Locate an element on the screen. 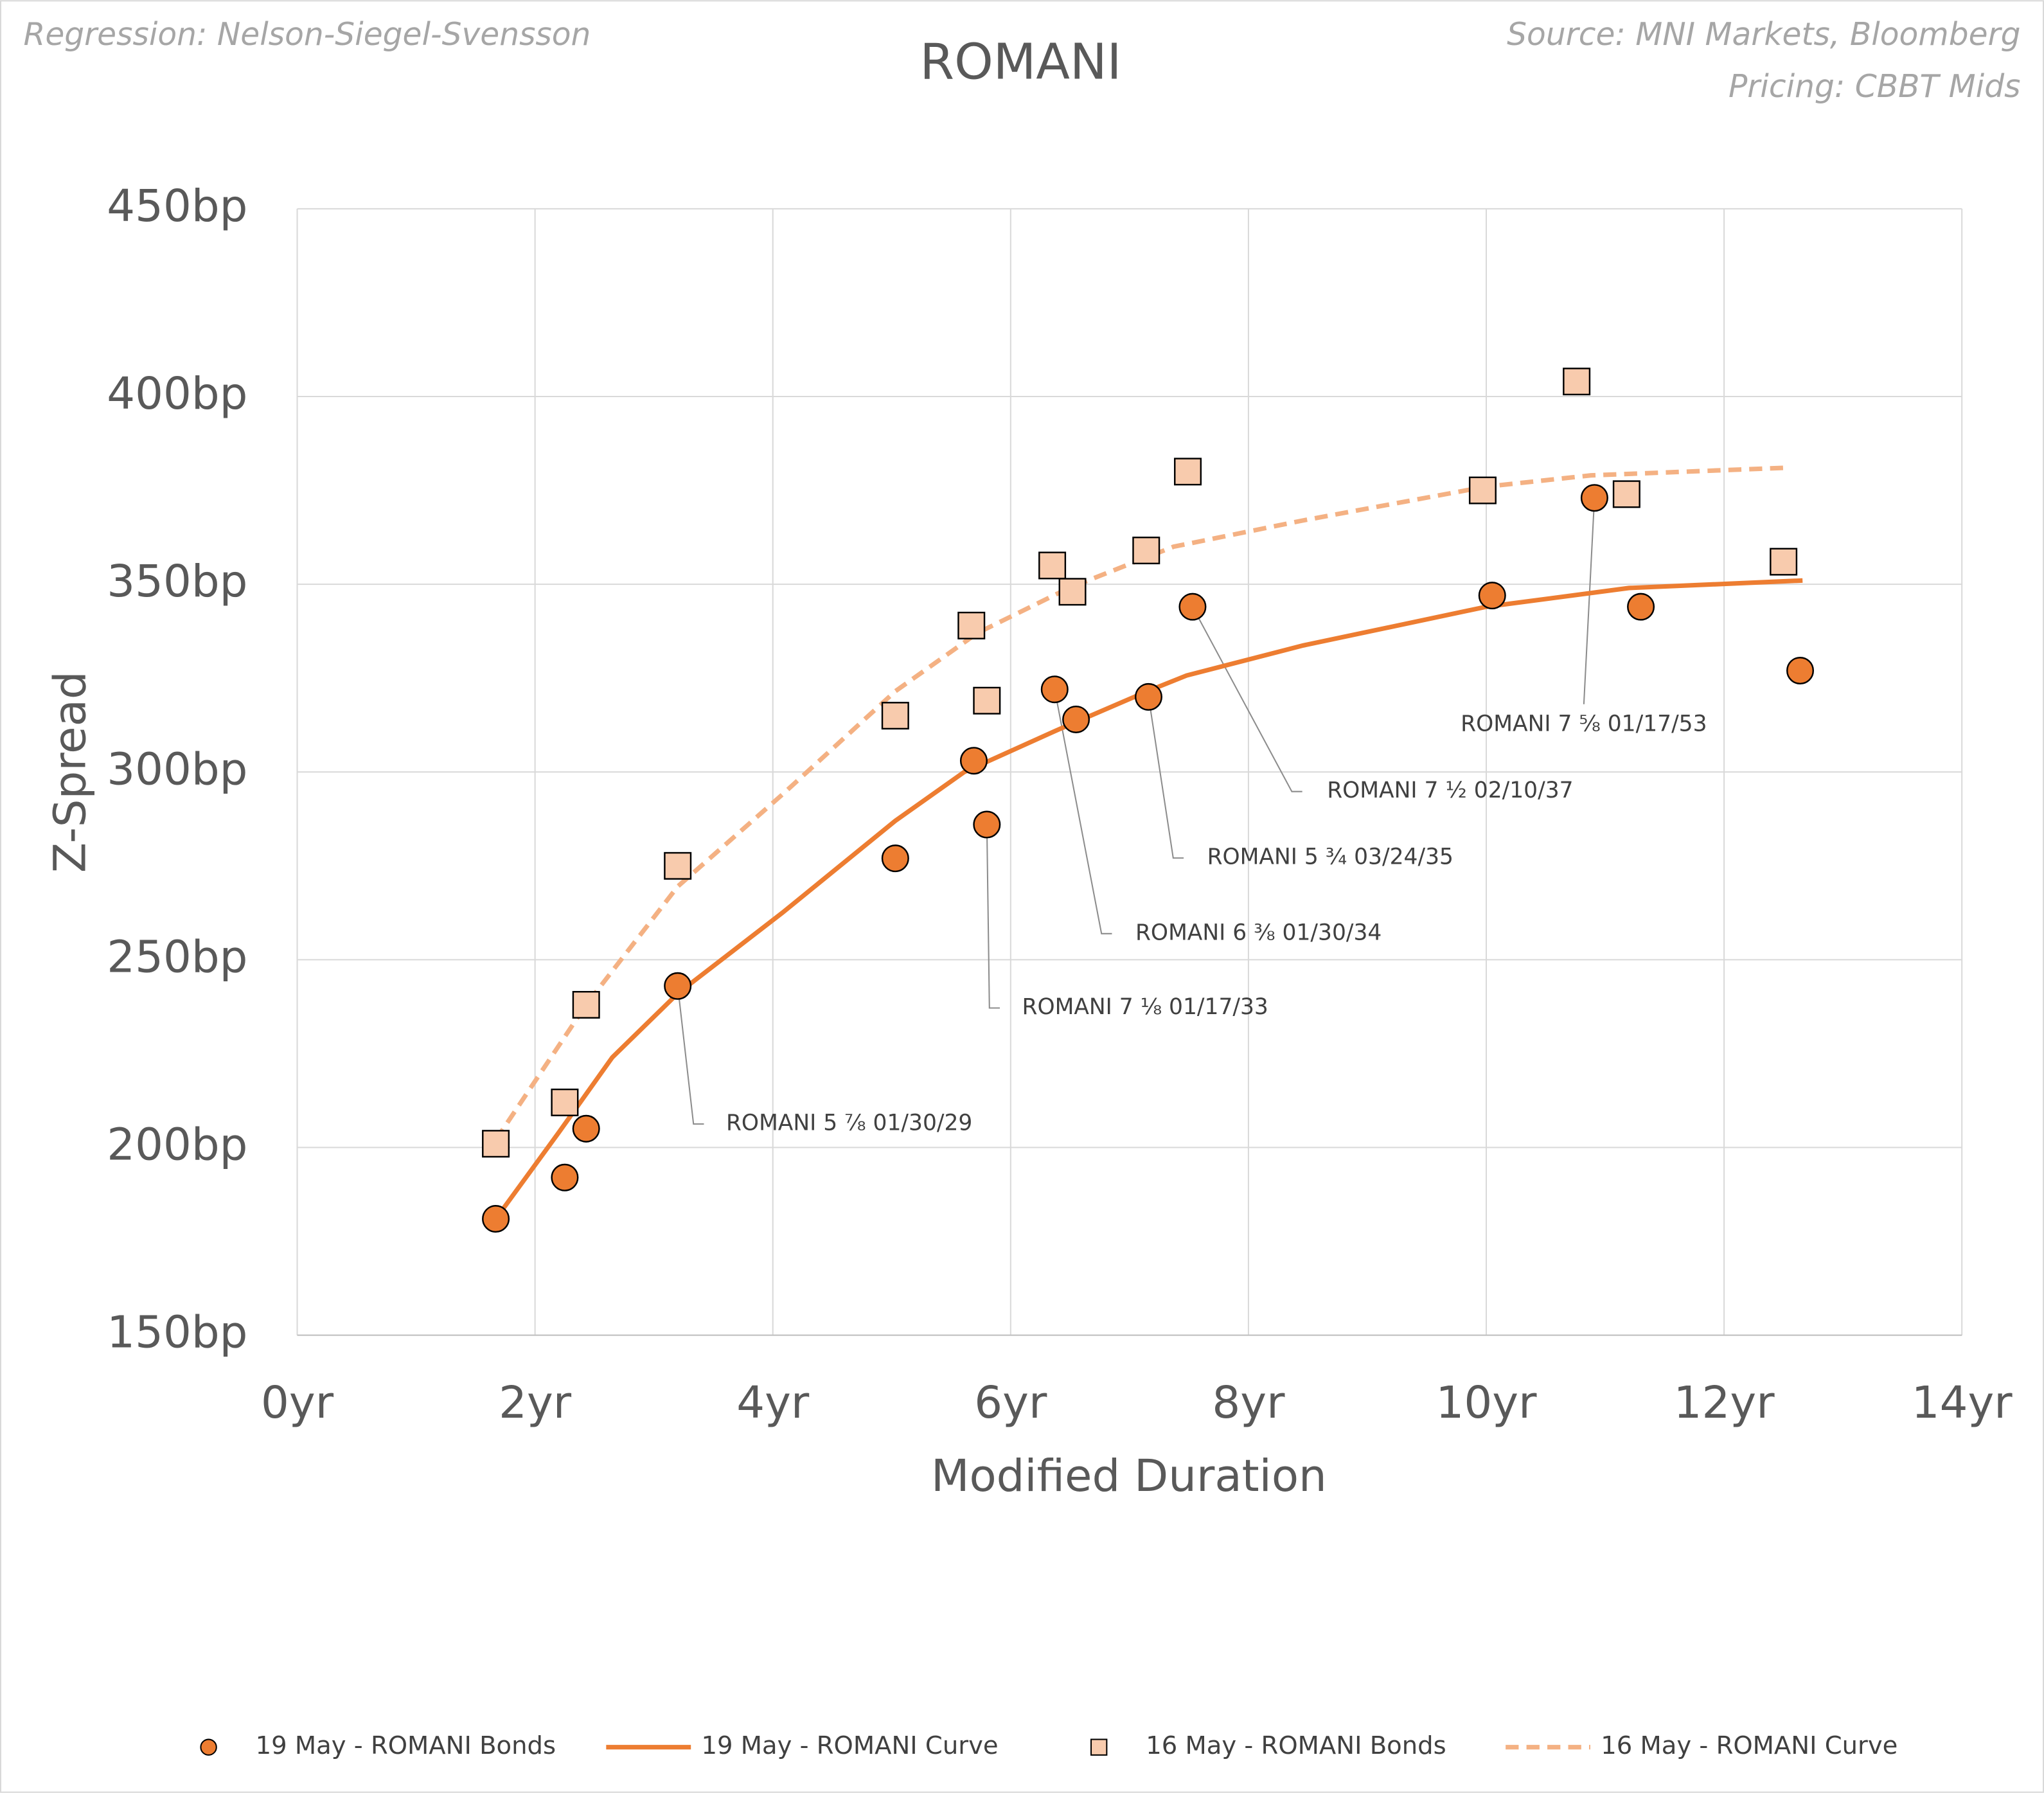  x-tick-label: 12yr is located at coordinates (1725, 1403).